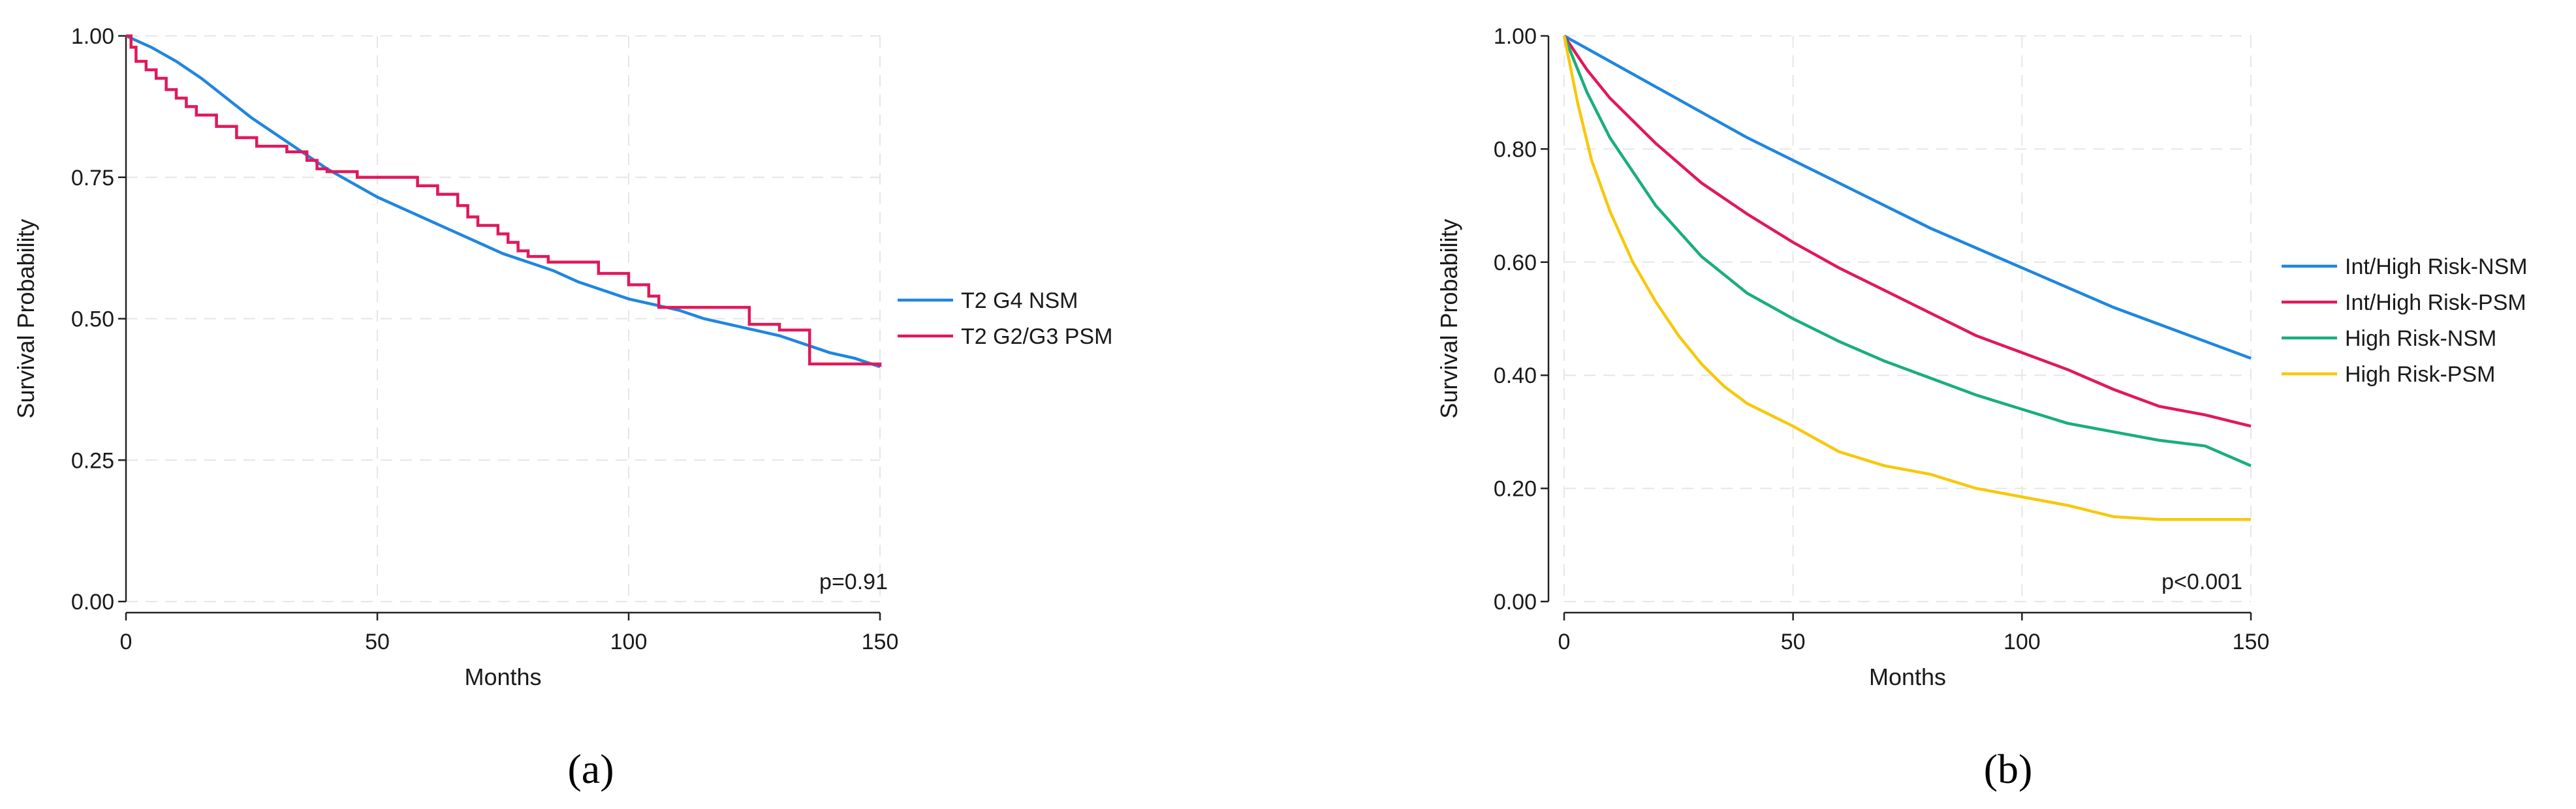 This screenshot has height=809, width=2576. Describe the element at coordinates (590, 769) in the screenshot. I see `panel-label: (a)` at that location.